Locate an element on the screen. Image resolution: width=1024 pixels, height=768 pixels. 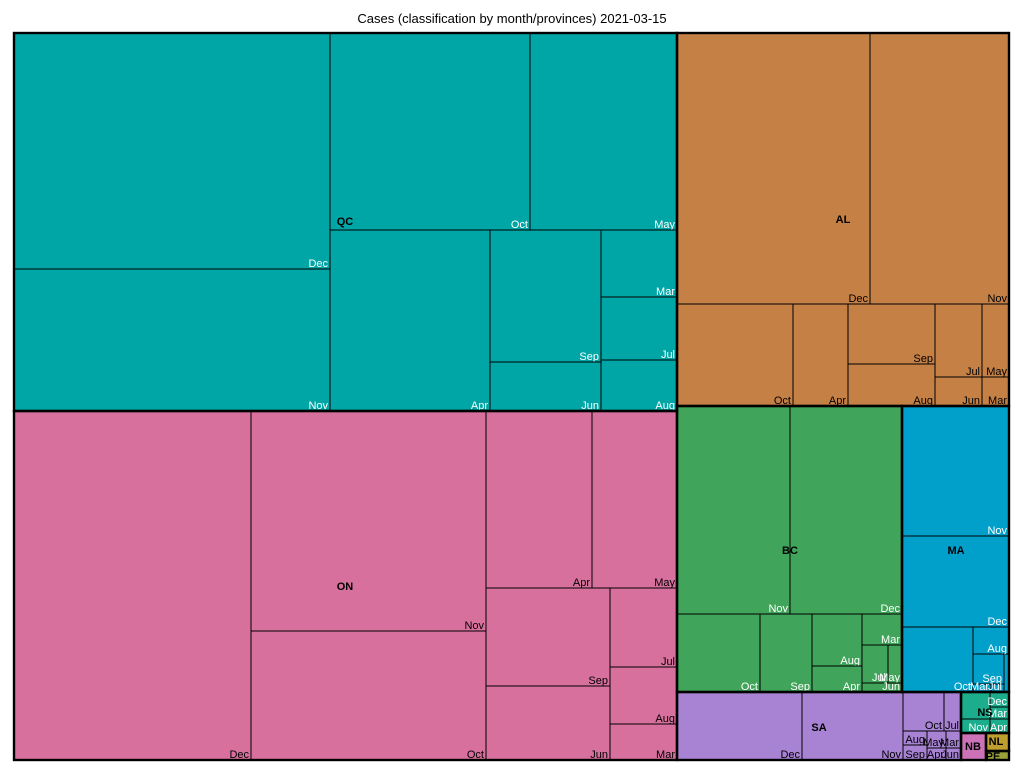
cell-qc-apr is located at coordinates (410, 320).